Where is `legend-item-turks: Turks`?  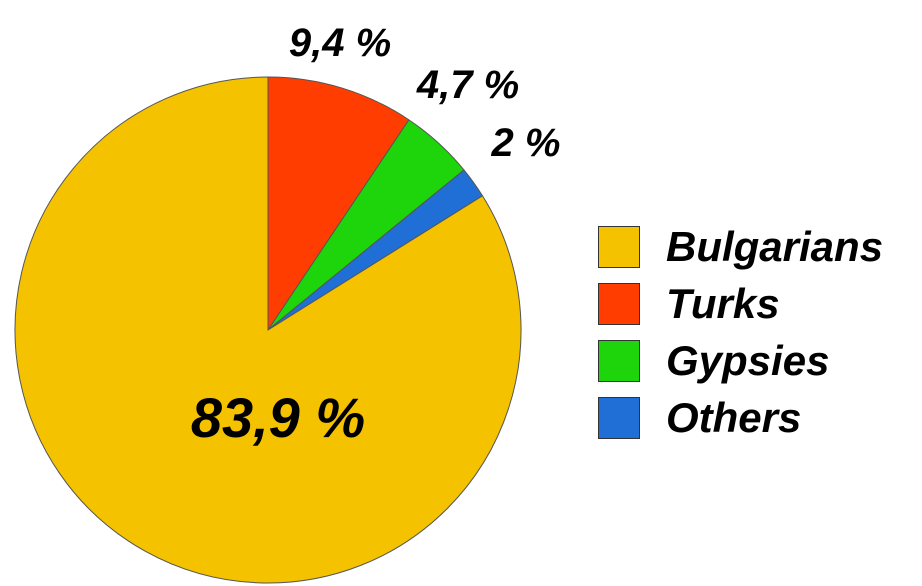
legend-item-turks: Turks is located at coordinates (740, 304).